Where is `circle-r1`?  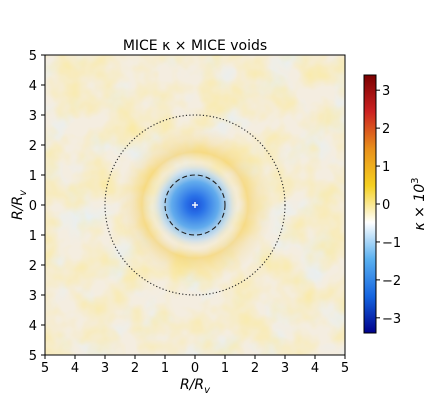
circle-r1 is located at coordinates (195, 205).